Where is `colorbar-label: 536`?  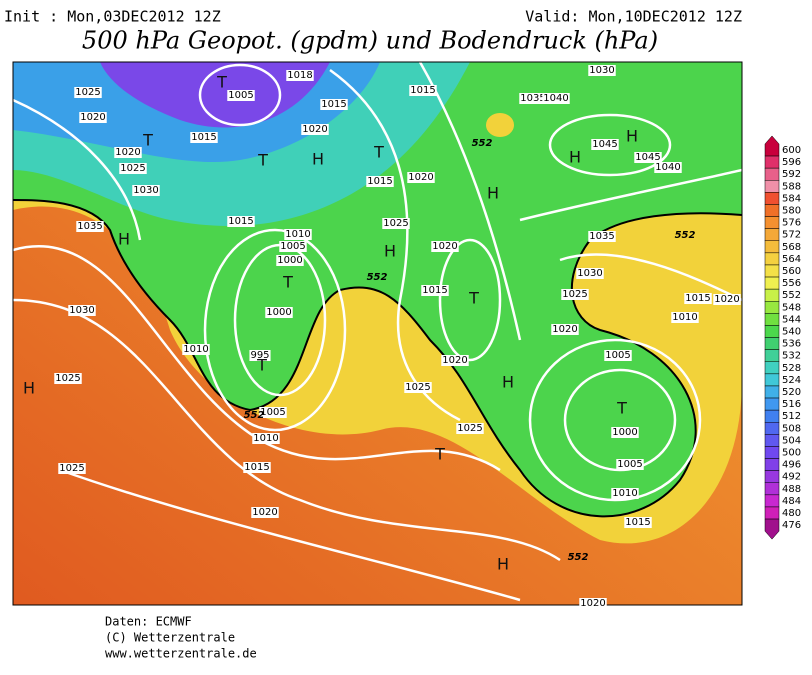 colorbar-label: 536 is located at coordinates (791, 344).